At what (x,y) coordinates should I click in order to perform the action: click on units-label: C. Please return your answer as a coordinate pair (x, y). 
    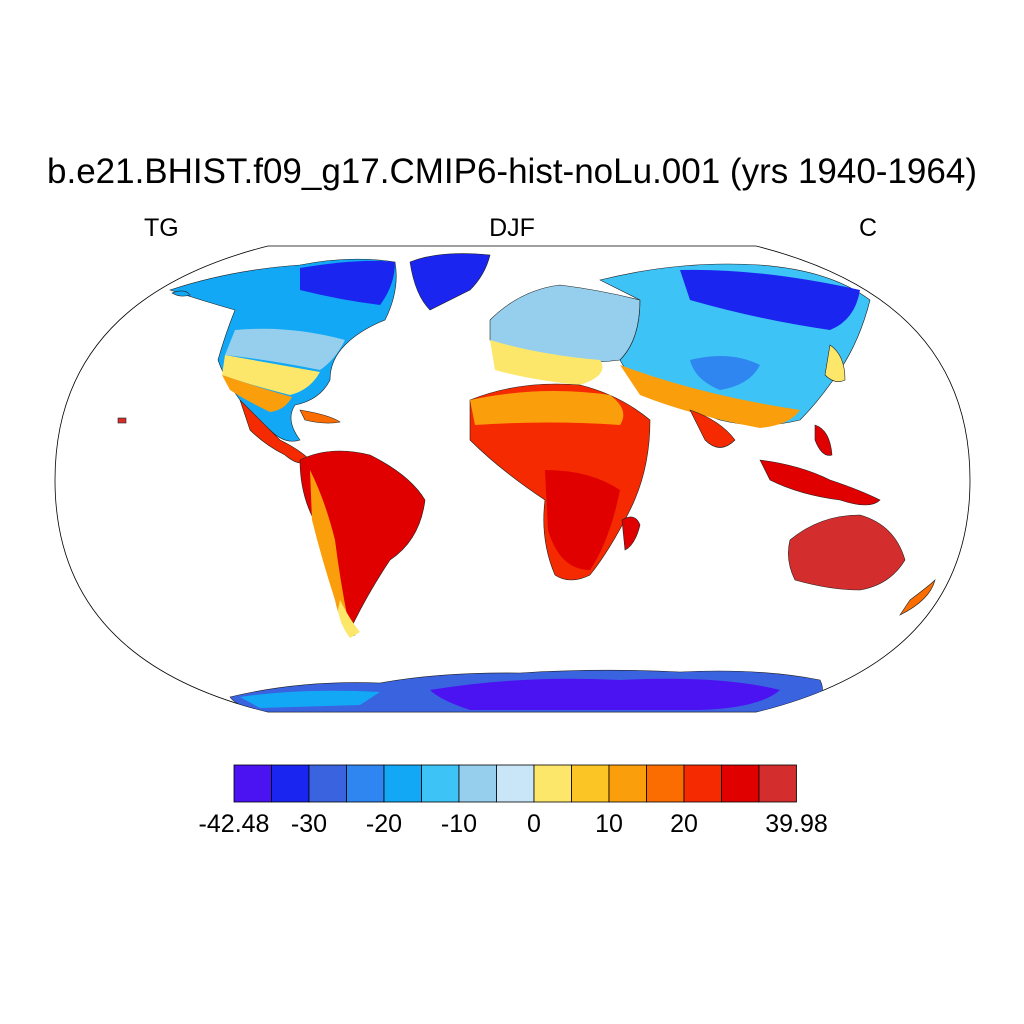
    Looking at the image, I should click on (868, 228).